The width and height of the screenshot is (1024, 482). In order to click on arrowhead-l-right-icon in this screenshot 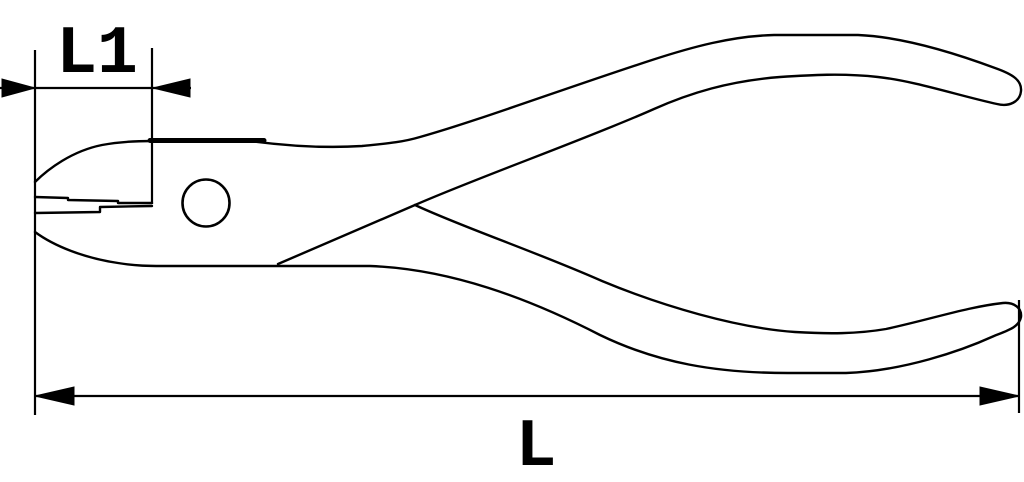, I will do `click(999, 396)`.